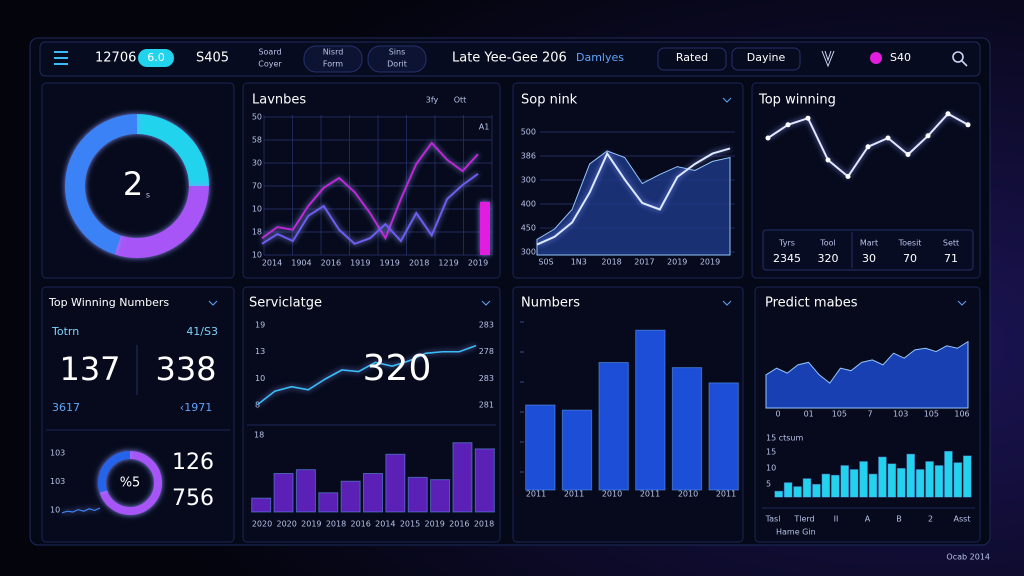  Describe the element at coordinates (528, 252) in the screenshot. I see `y-tick-label: 300` at that location.